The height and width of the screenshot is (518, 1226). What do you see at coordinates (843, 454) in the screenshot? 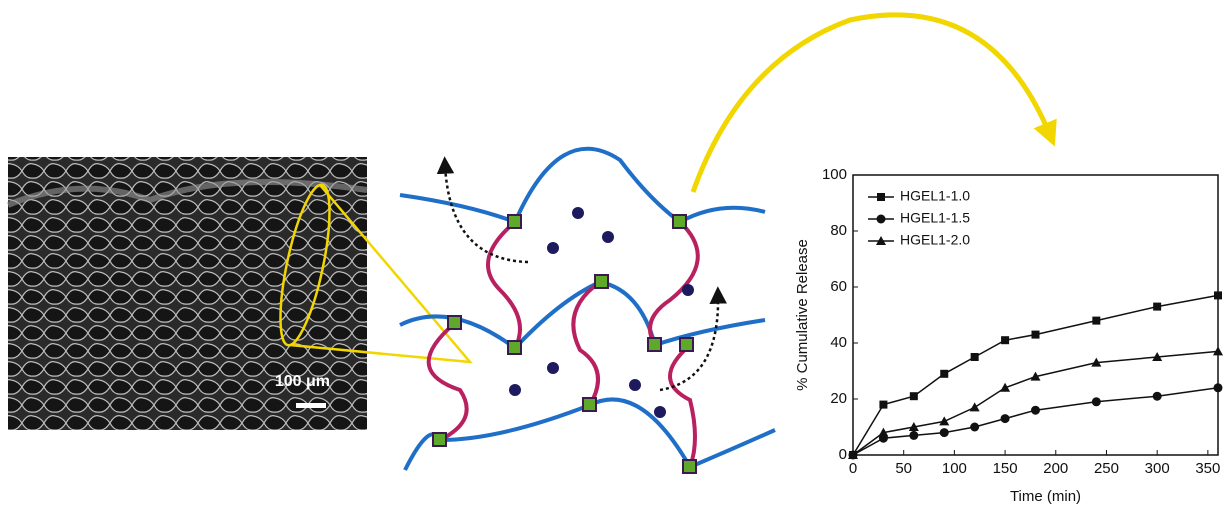
I see `y-tick-label: 0` at bounding box center [843, 454].